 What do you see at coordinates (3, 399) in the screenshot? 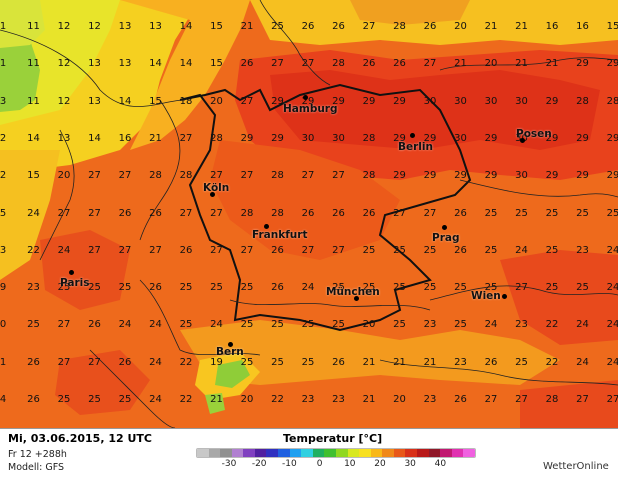
I see `grid-value: 4` at bounding box center [3, 399].